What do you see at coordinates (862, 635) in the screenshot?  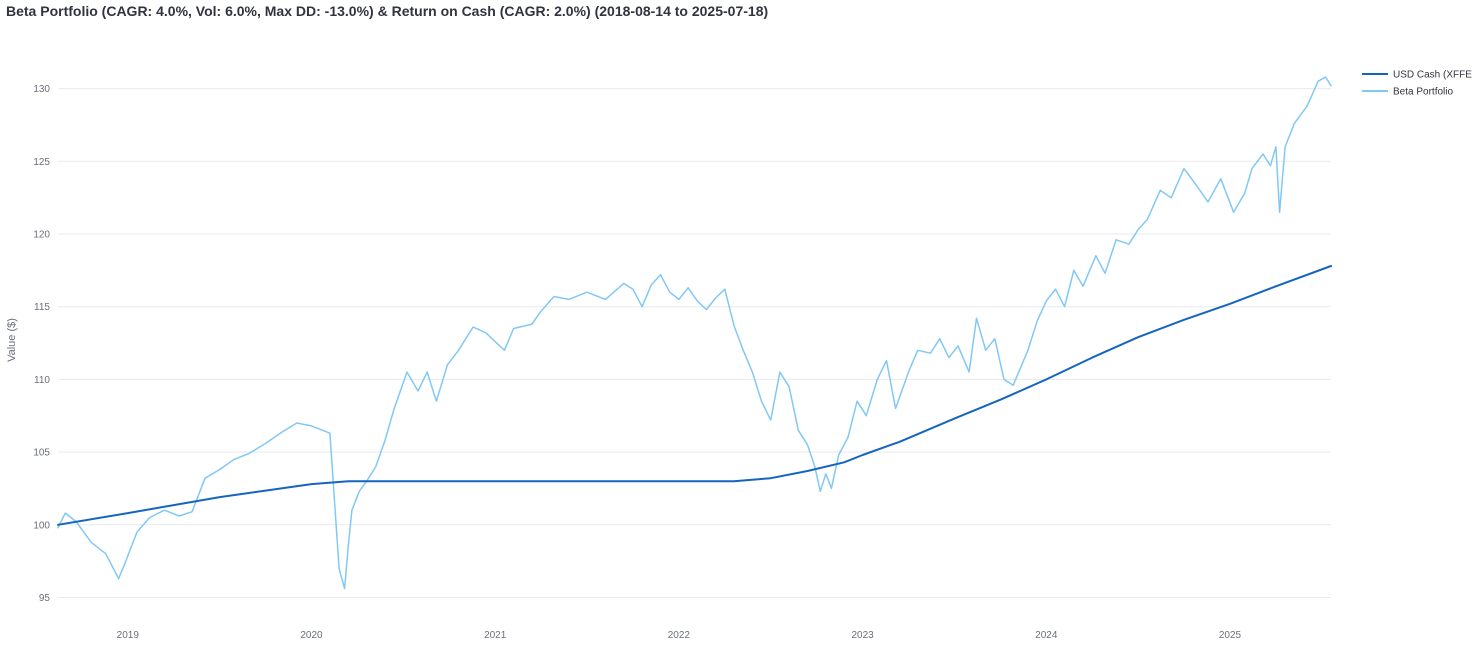 I see `x-tick-label: 2023` at bounding box center [862, 635].